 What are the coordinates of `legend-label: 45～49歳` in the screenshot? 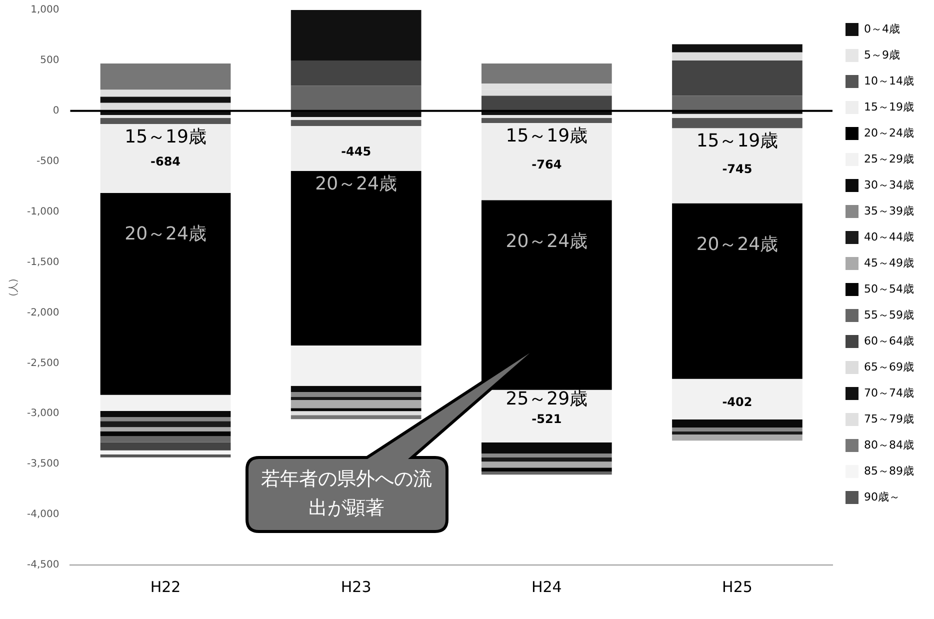 It's located at (889, 263).